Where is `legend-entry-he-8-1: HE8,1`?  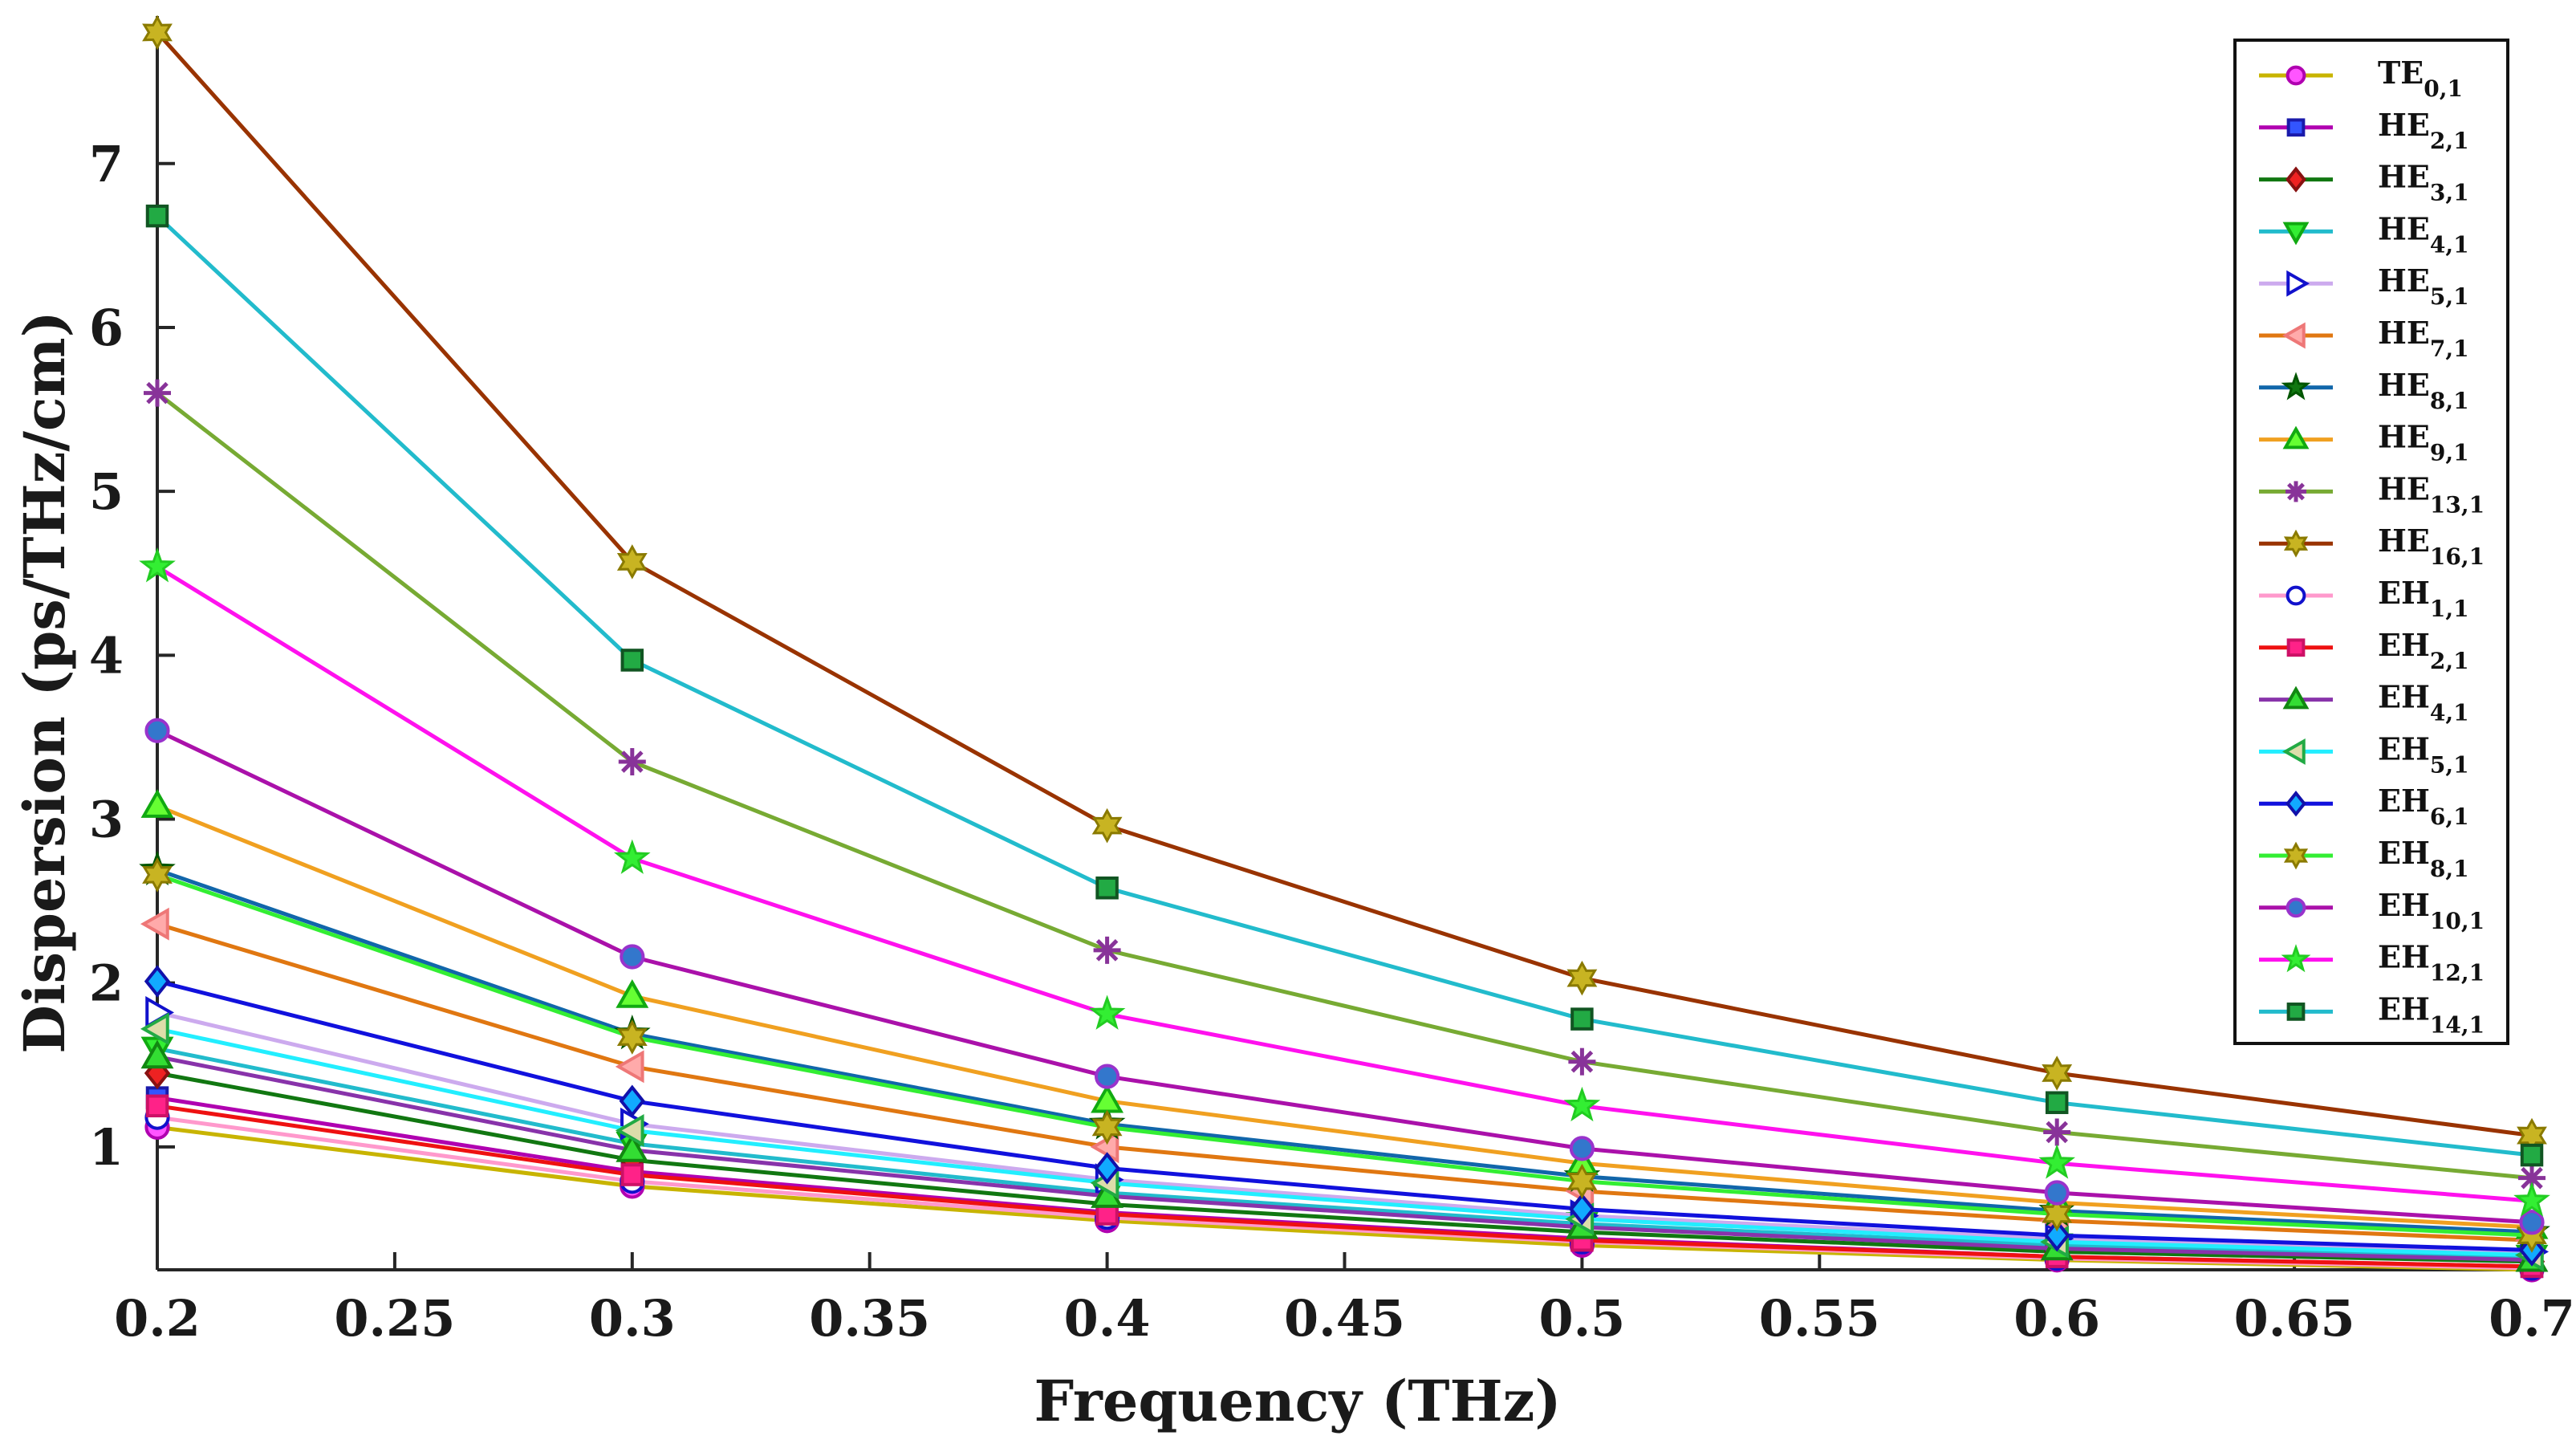
legend-entry-he-8-1: HE8,1 is located at coordinates (2364, 390).